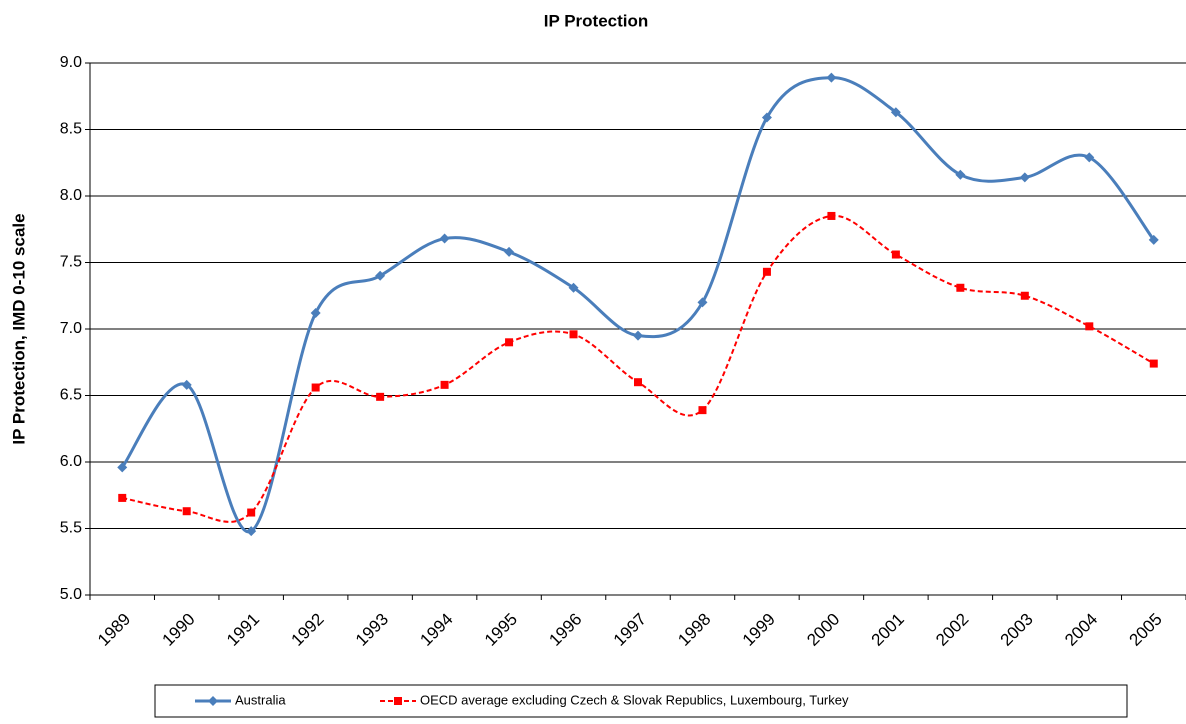  I want to click on x-tick-label: 1996, so click(565, 630).